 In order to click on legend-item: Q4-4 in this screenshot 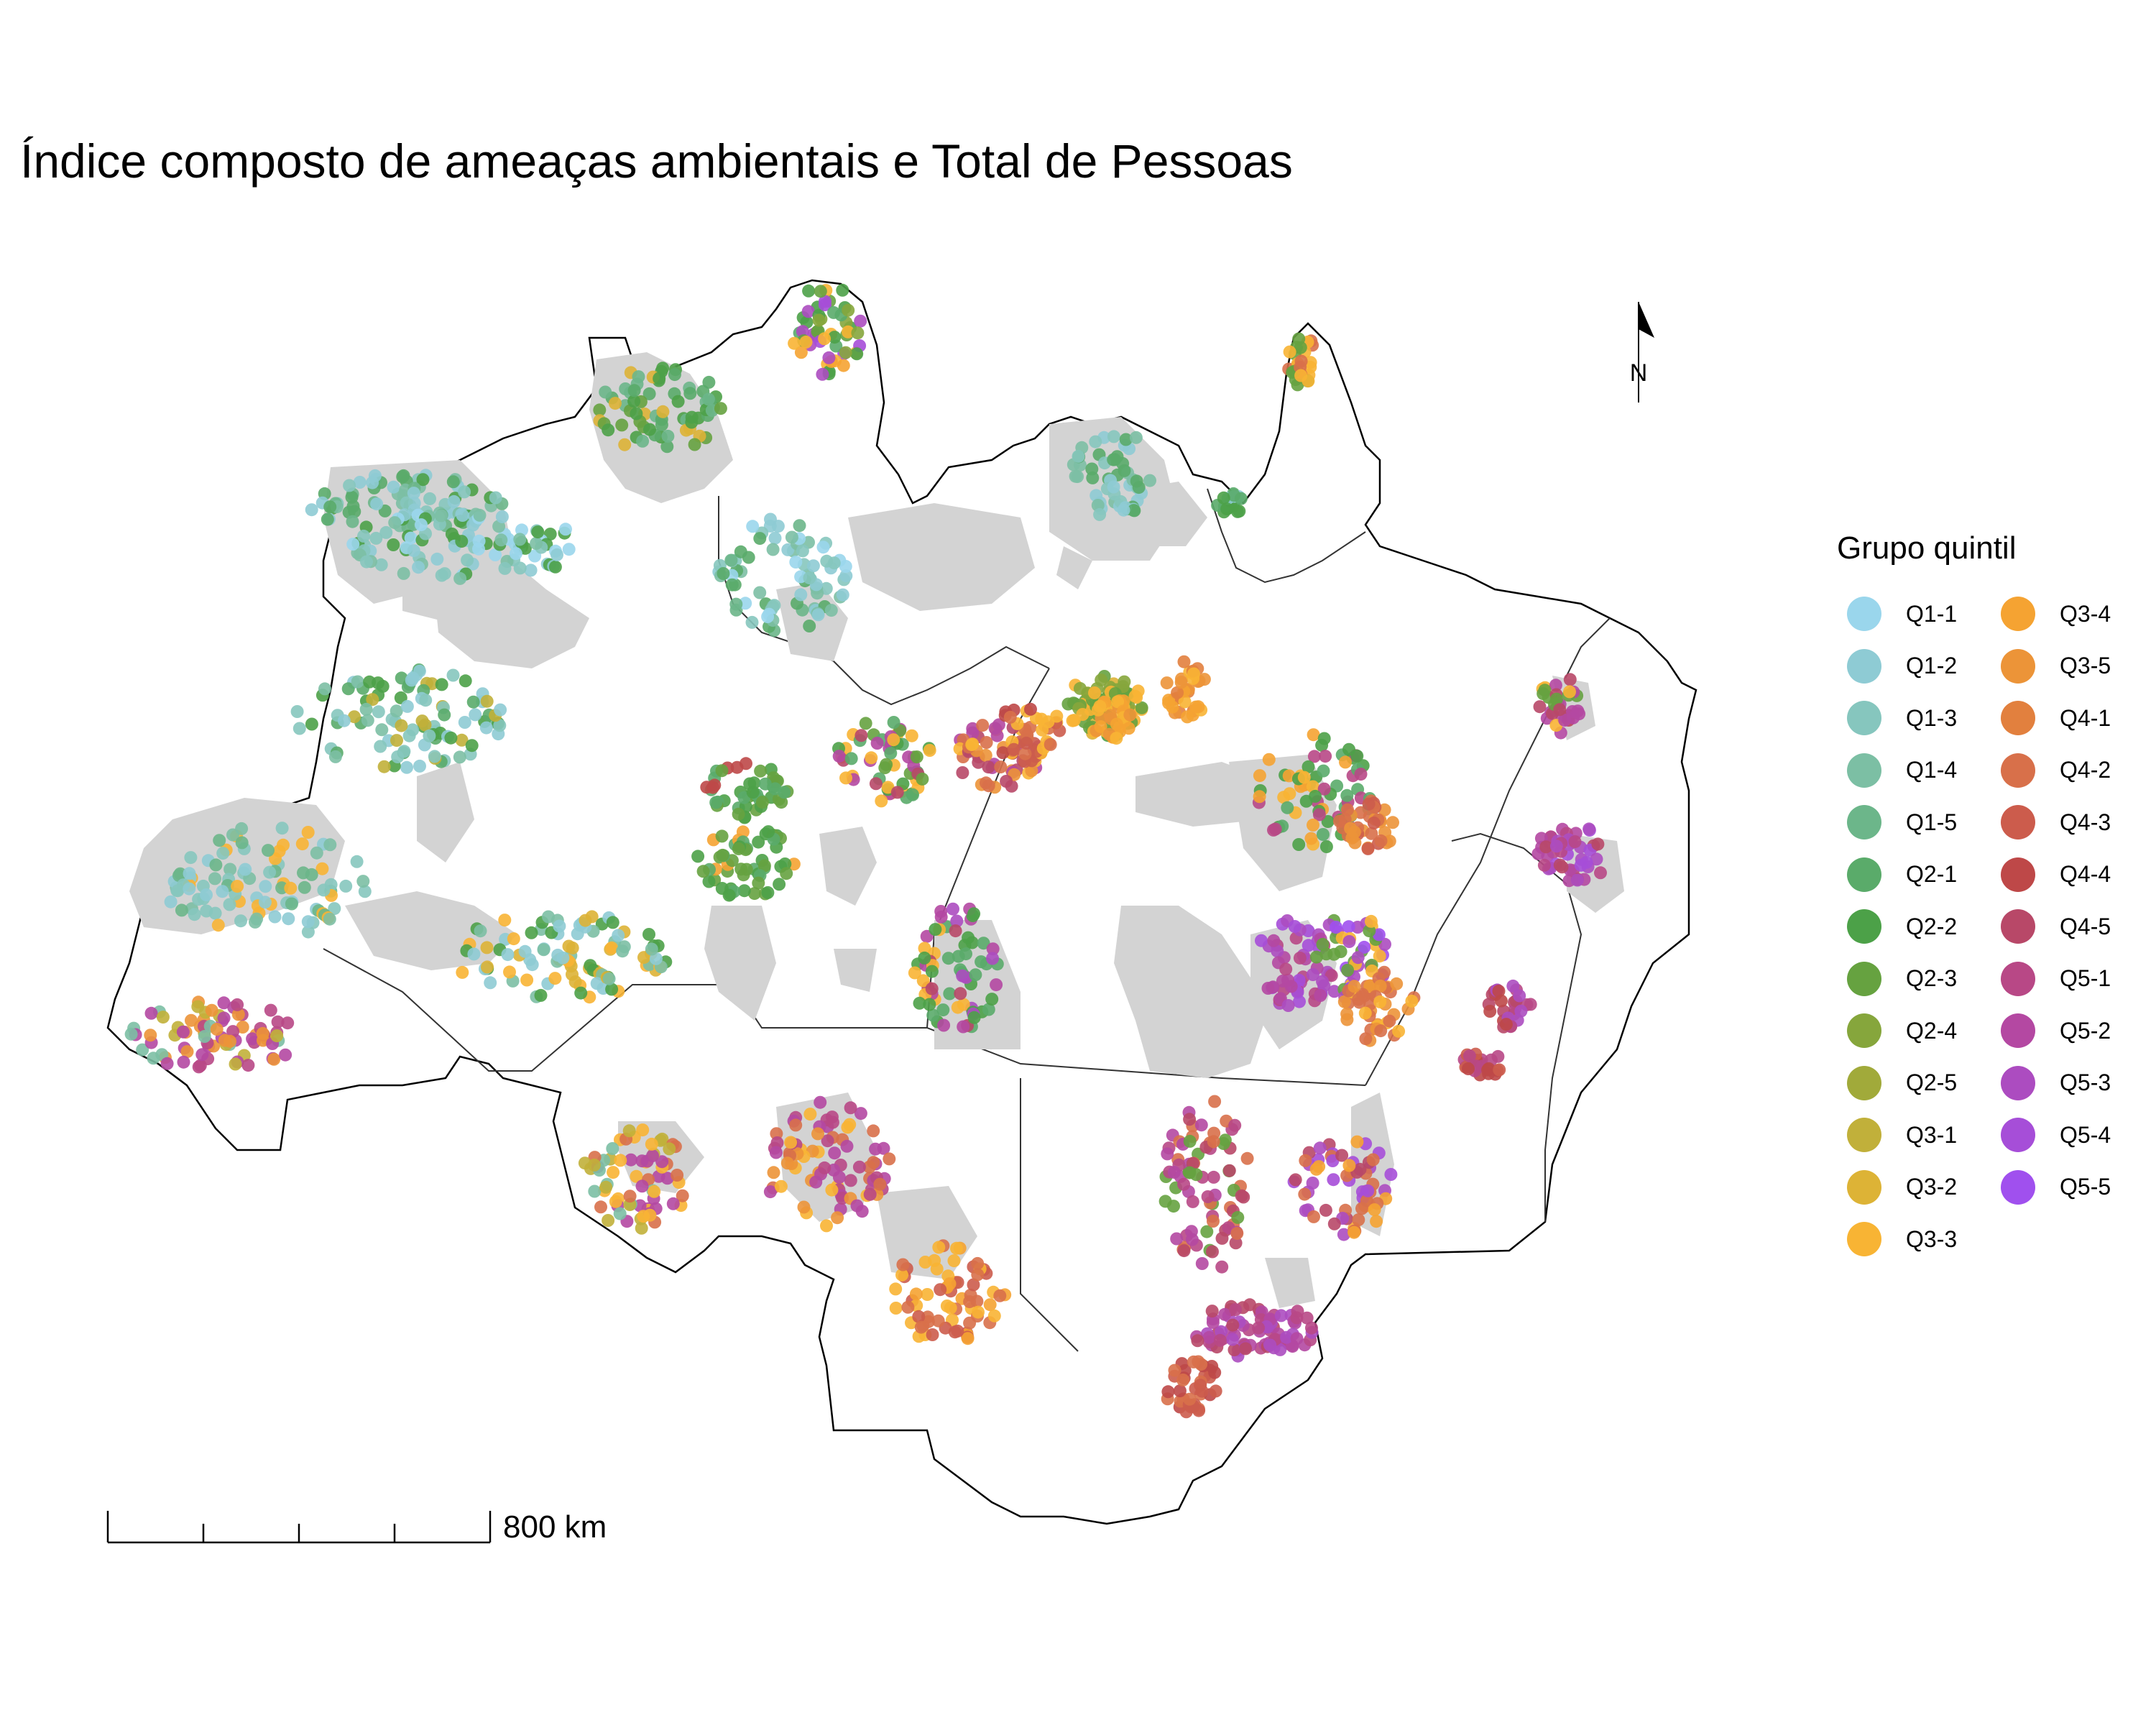, I will do `click(2068, 875)`.